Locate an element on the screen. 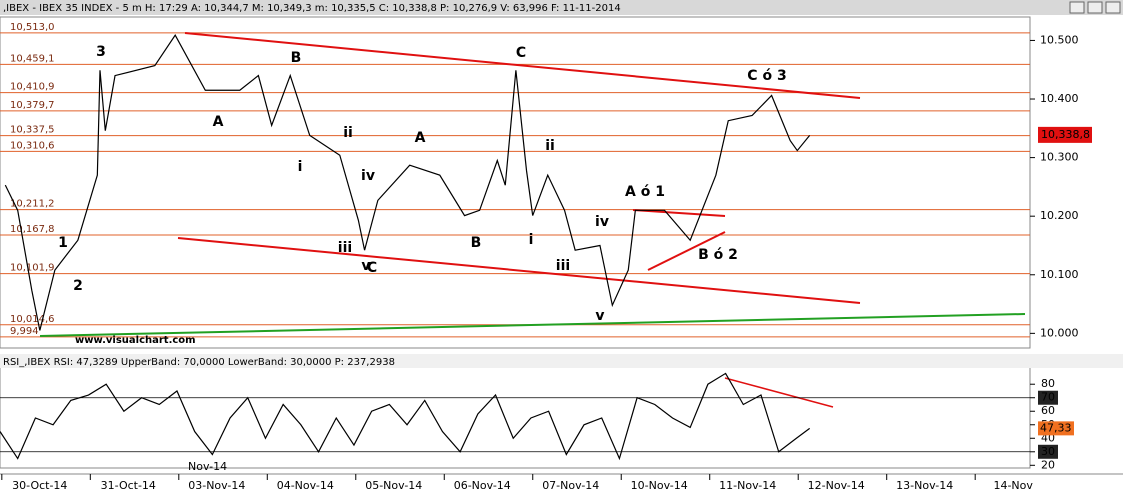  level-label: 10,410,9 is located at coordinates (32, 87).